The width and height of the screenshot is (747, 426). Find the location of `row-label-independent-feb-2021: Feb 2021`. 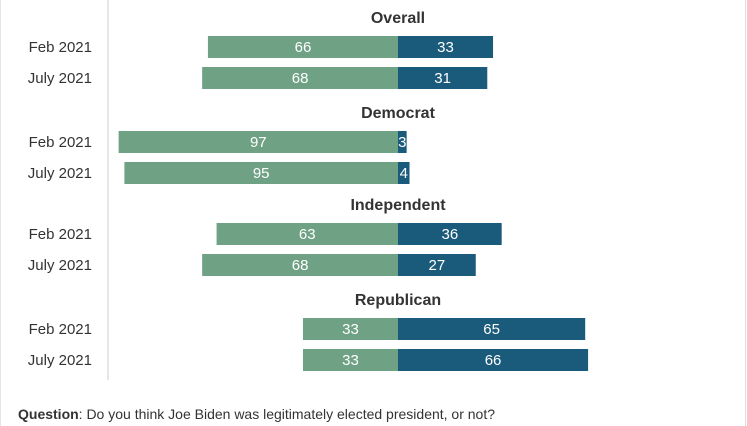

row-label-independent-feb-2021: Feb 2021 is located at coordinates (60, 234).